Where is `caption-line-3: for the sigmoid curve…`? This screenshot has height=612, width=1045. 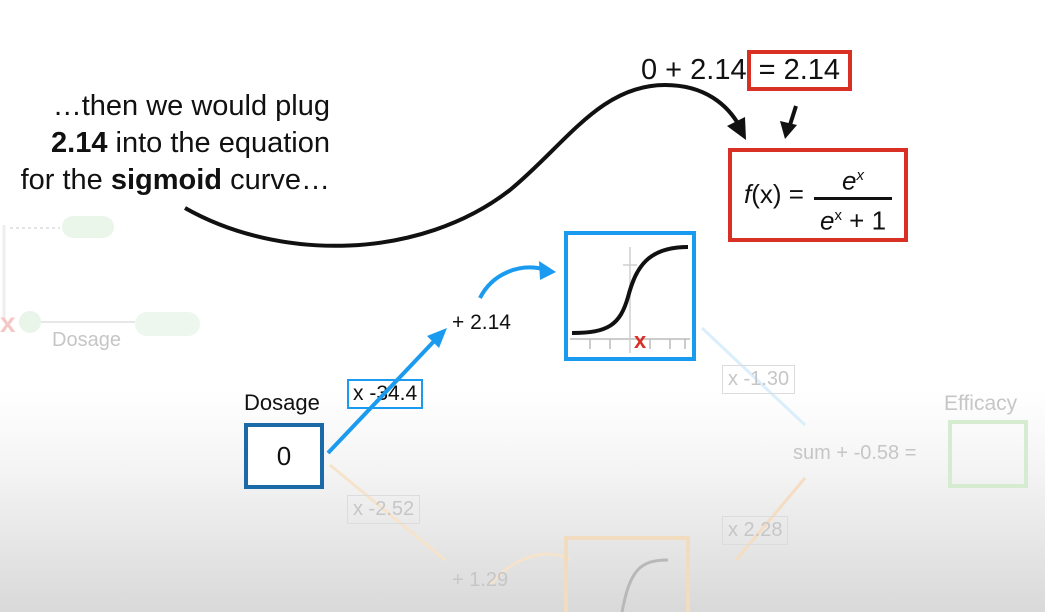 caption-line-3: for the sigmoid curve… is located at coordinates (175, 180).